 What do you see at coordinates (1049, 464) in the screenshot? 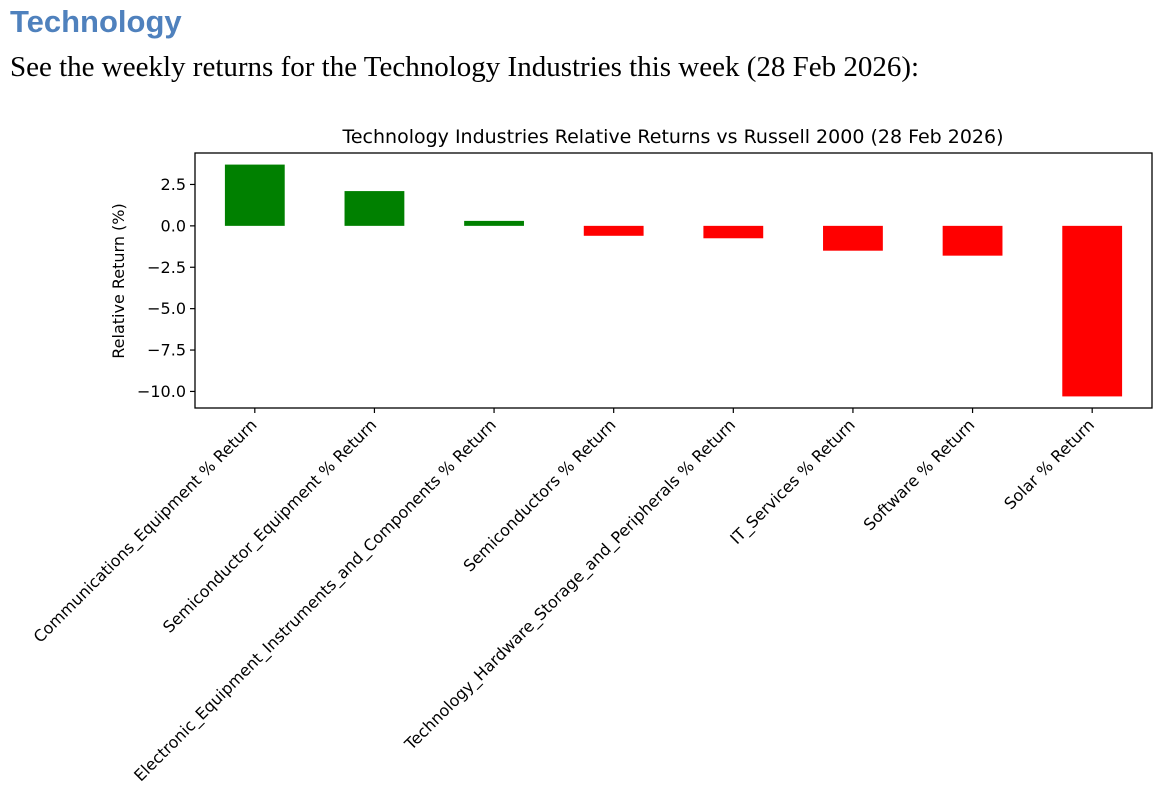
I see `x-tick-label: Solar % Return` at bounding box center [1049, 464].